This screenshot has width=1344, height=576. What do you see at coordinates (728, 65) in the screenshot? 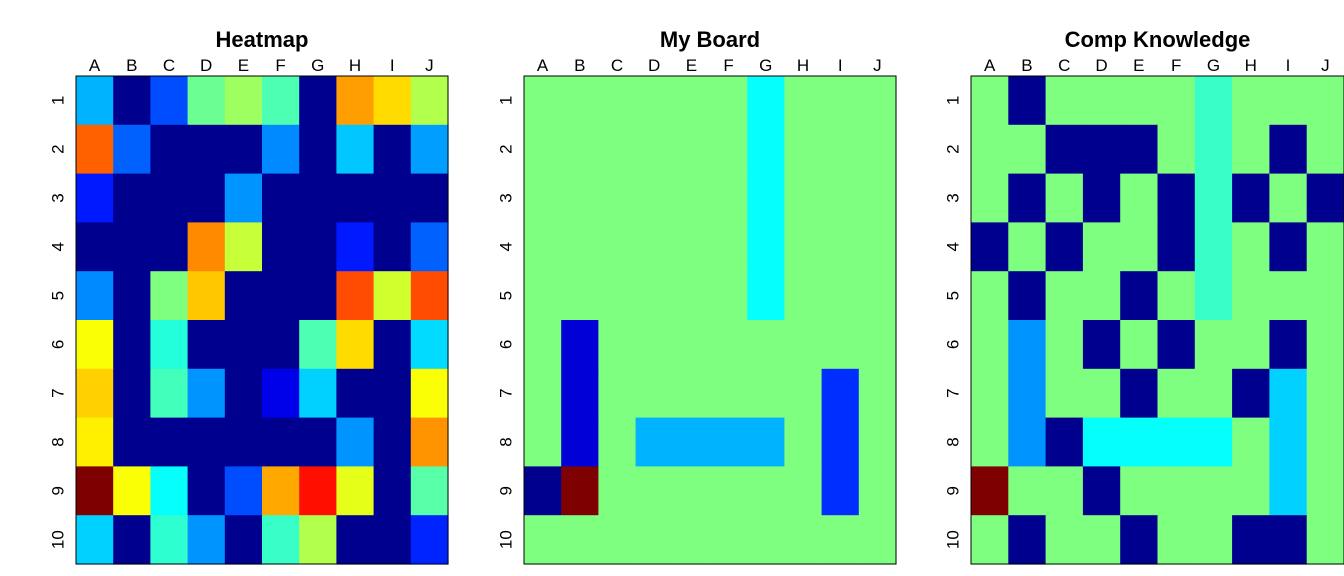
I see `x-tick-label: F` at bounding box center [728, 65].